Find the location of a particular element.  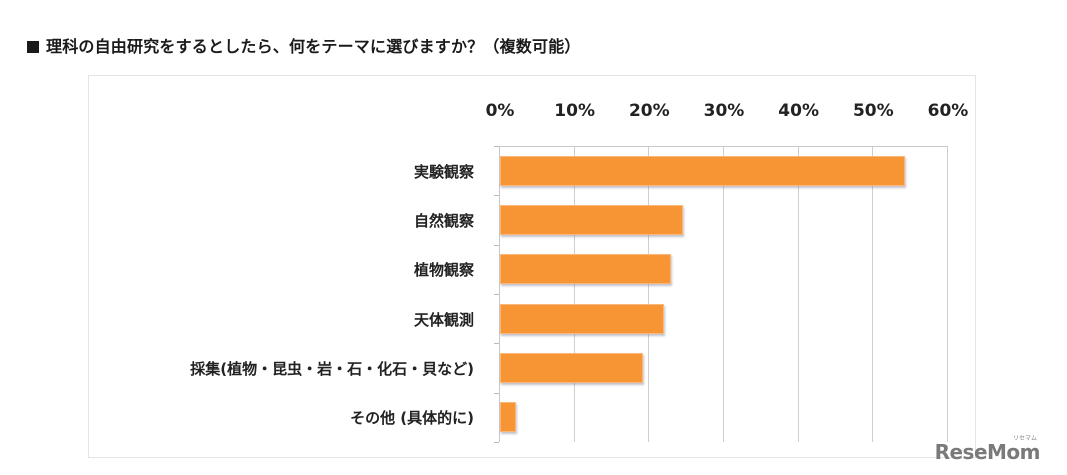

x-axis-line is located at coordinates (723, 146).